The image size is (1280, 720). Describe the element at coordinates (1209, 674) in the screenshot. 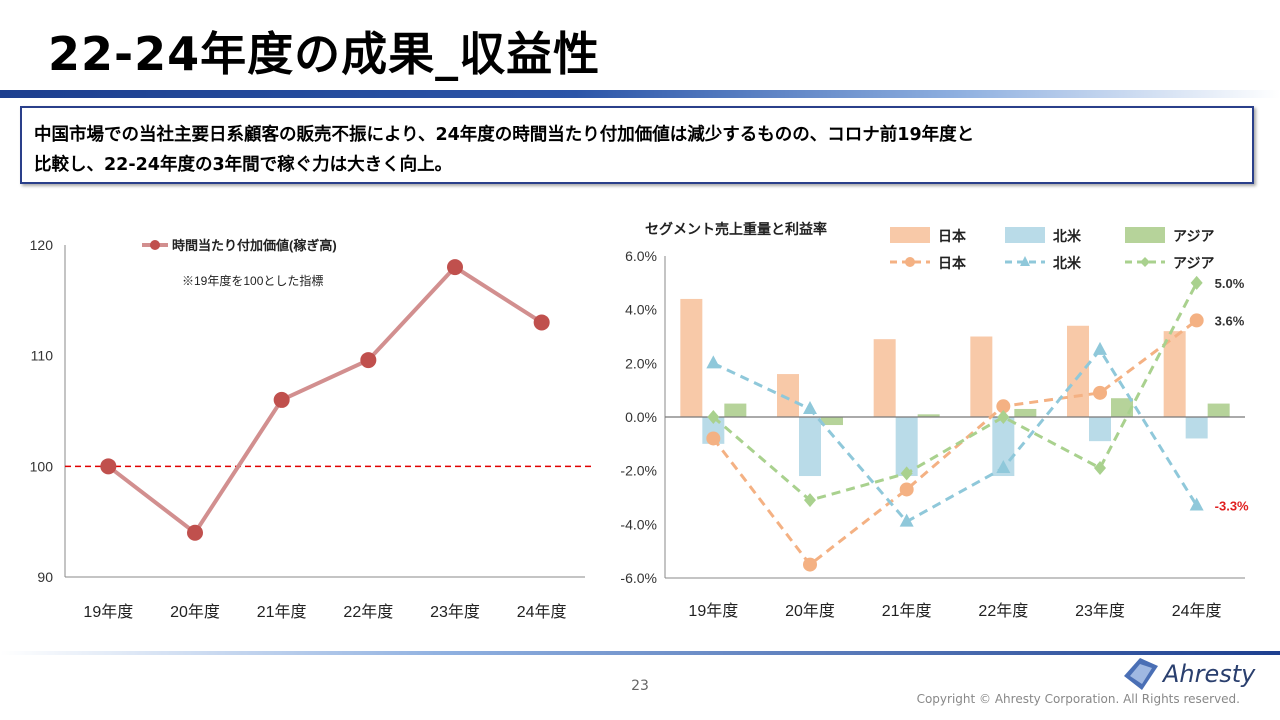

I see `company-logo-text: Ahresty` at that location.